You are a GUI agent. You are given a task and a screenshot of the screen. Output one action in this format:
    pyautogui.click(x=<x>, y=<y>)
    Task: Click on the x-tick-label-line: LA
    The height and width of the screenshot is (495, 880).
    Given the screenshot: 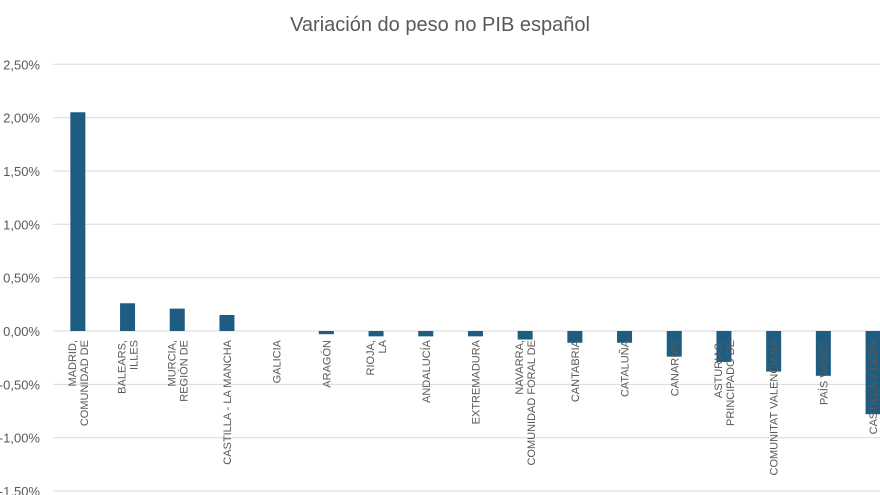 What is the action you would take?
    pyautogui.click(x=383, y=346)
    